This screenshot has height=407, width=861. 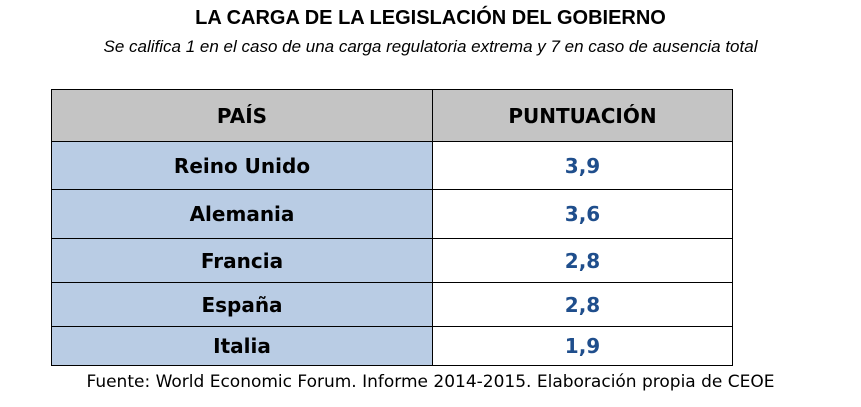 I want to click on table-row: Francia 2,8, so click(x=392, y=260).